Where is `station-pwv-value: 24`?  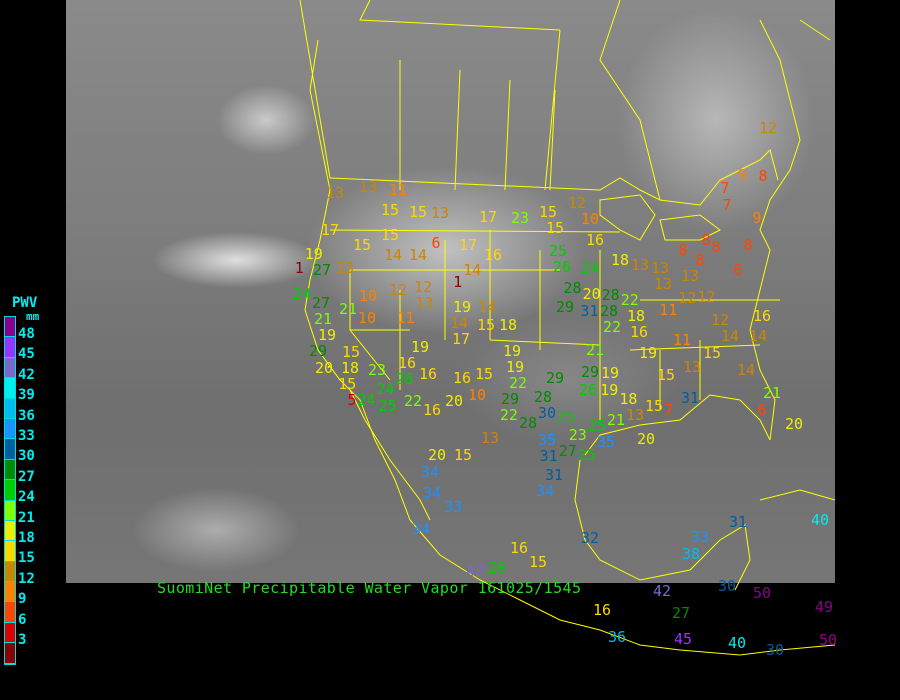 station-pwv-value: 24 is located at coordinates (385, 388).